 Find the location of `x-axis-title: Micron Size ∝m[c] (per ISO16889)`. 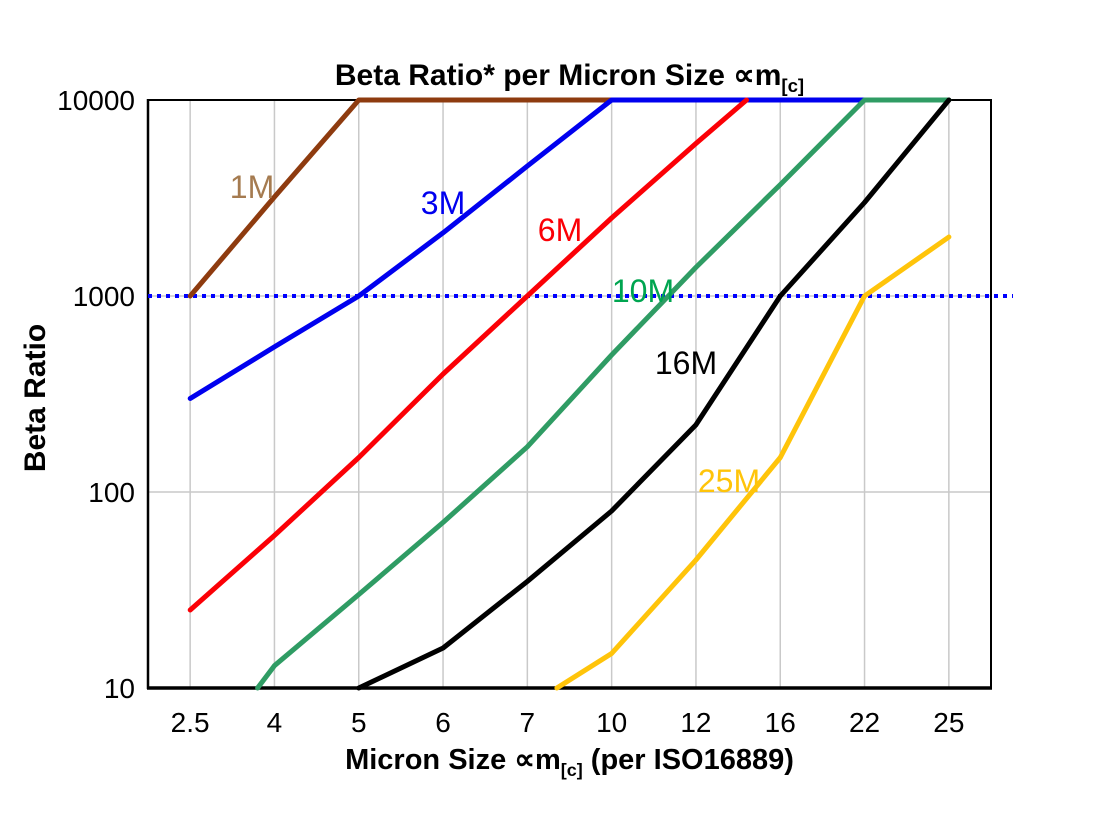

x-axis-title: Micron Size ∝m[c] (per ISO16889) is located at coordinates (569, 761).